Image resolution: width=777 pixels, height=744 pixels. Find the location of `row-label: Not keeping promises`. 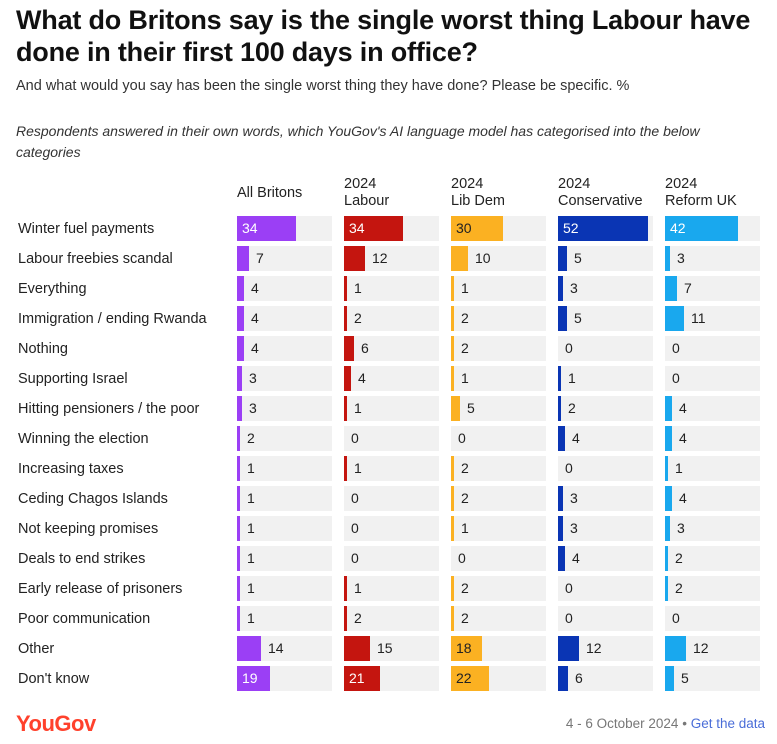

row-label: Not keeping promises is located at coordinates (88, 529).